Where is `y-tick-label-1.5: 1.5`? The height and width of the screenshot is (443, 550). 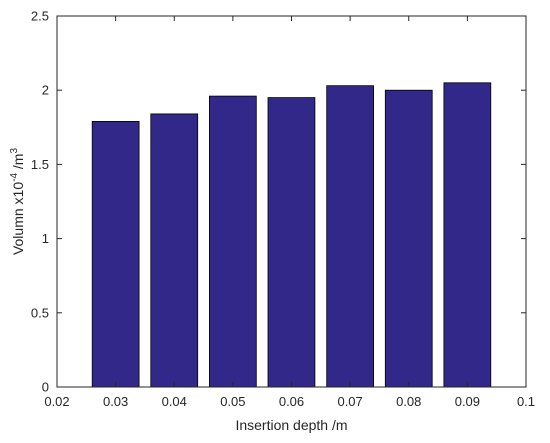
y-tick-label-1.5: 1.5 is located at coordinates (40, 164).